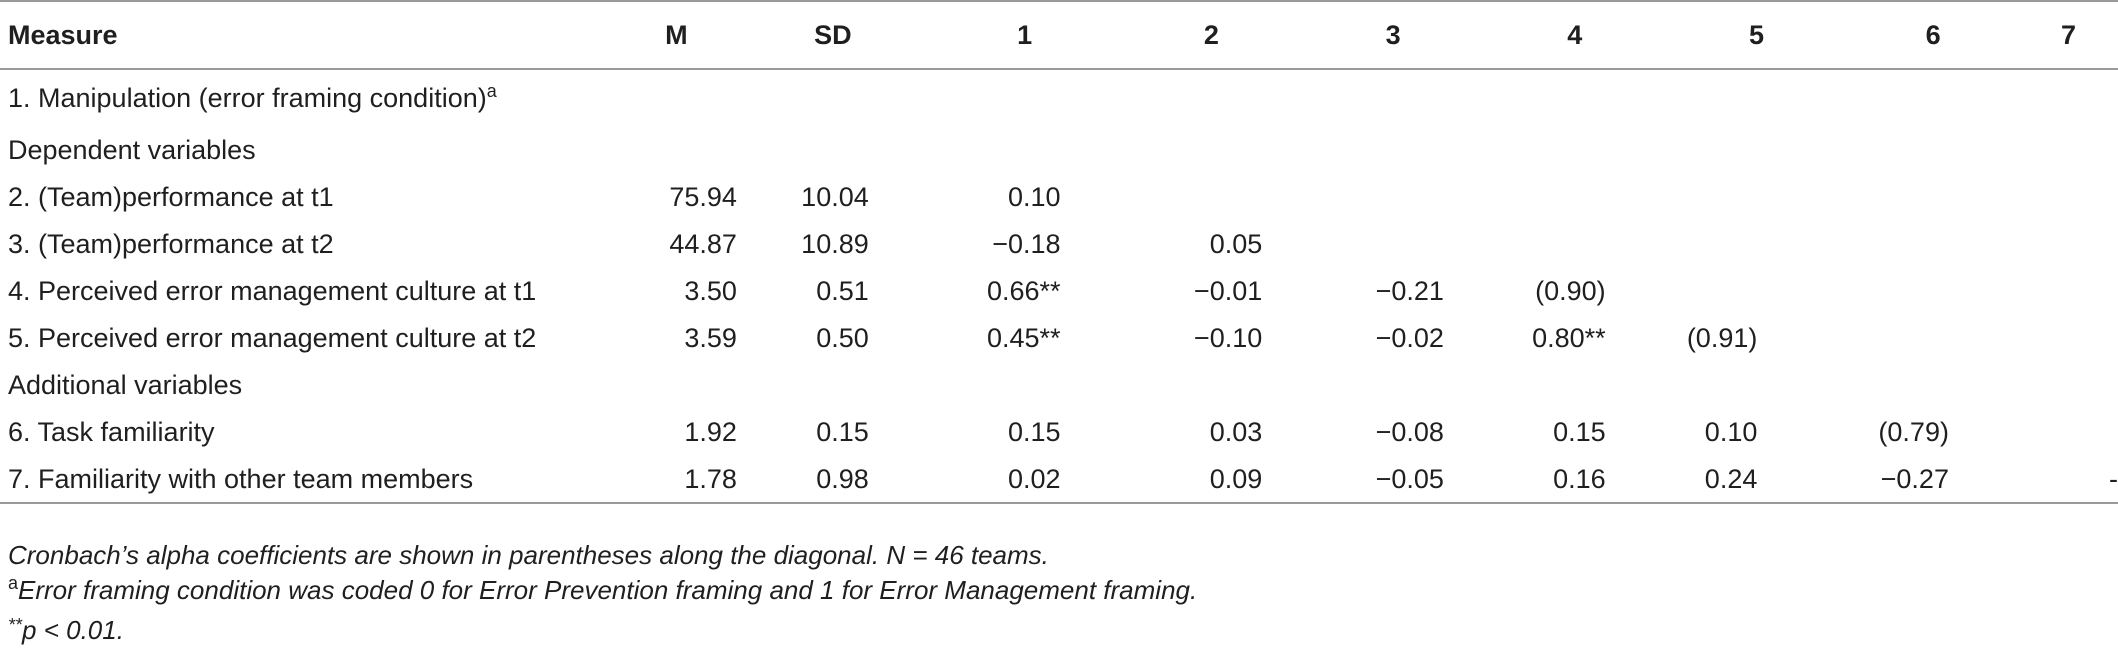 The image size is (2118, 650). I want to click on note-superscript-a: a, so click(13, 583).